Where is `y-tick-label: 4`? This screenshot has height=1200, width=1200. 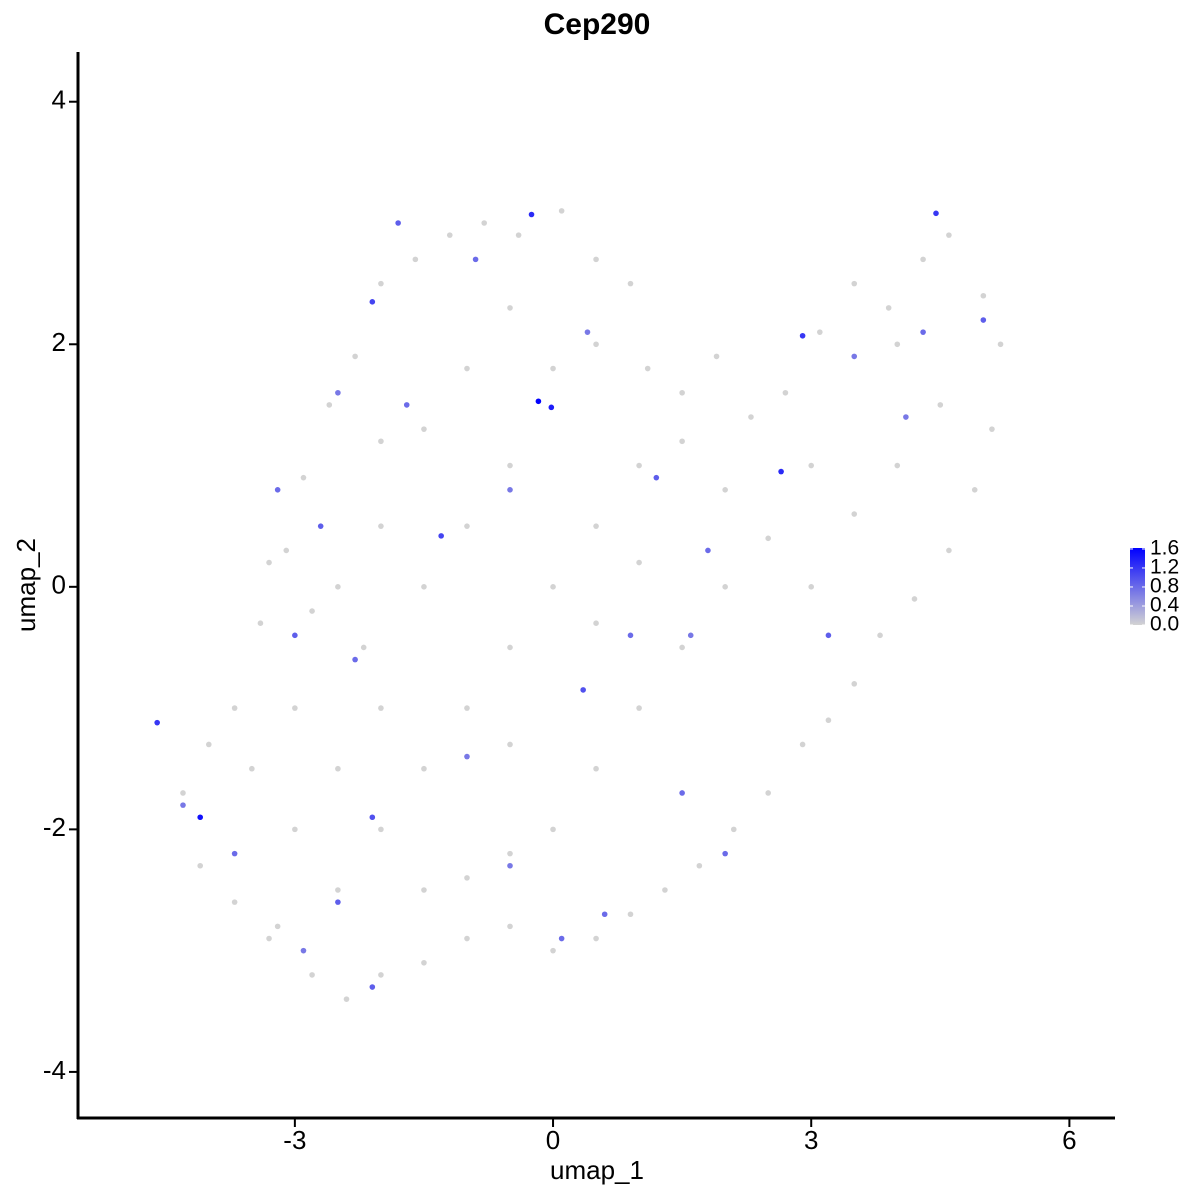
y-tick-label: 4 is located at coordinates (59, 100).